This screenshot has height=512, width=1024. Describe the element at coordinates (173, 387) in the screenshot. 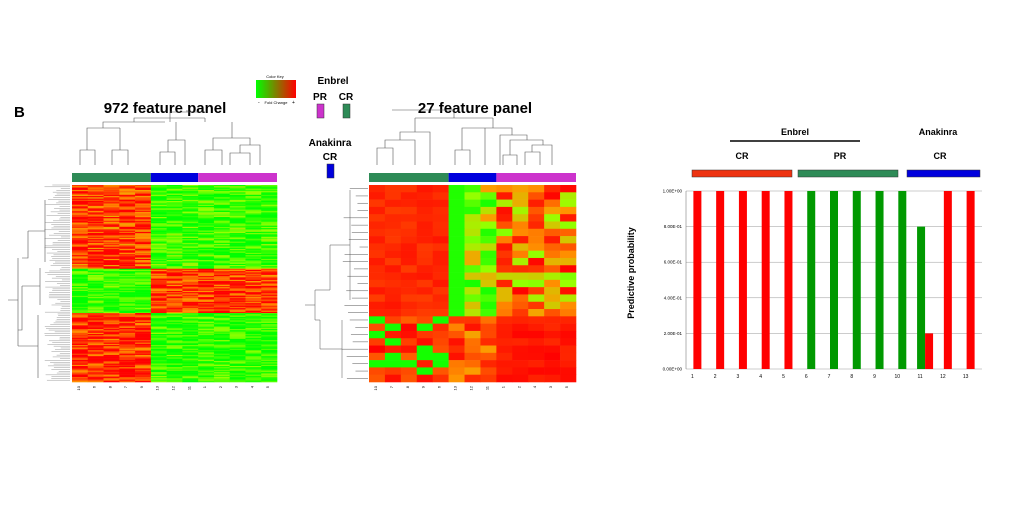

I see `heatmap-972-col-label: 12` at that location.